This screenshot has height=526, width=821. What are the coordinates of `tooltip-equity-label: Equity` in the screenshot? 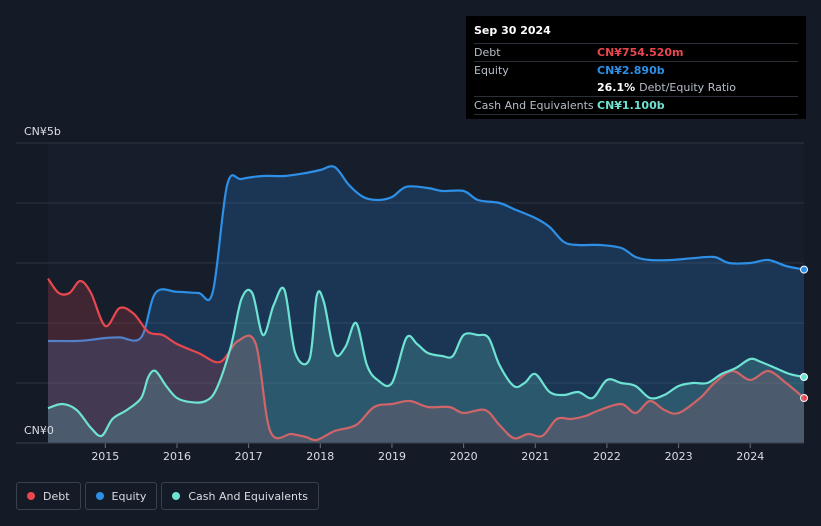 It's located at (491, 70).